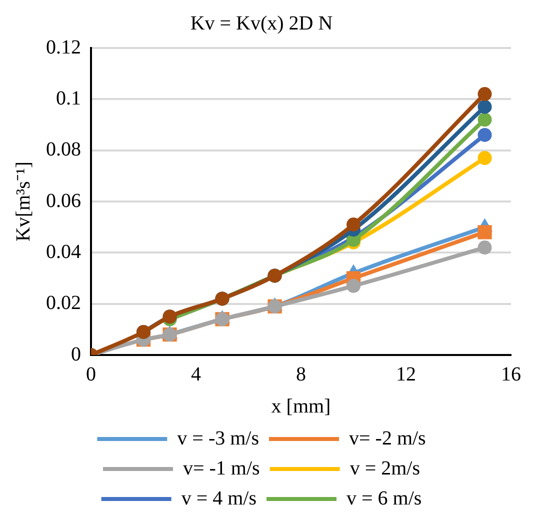 This screenshot has width=539, height=527. What do you see at coordinates (406, 374) in the screenshot?
I see `x-tick-label: 12` at bounding box center [406, 374].